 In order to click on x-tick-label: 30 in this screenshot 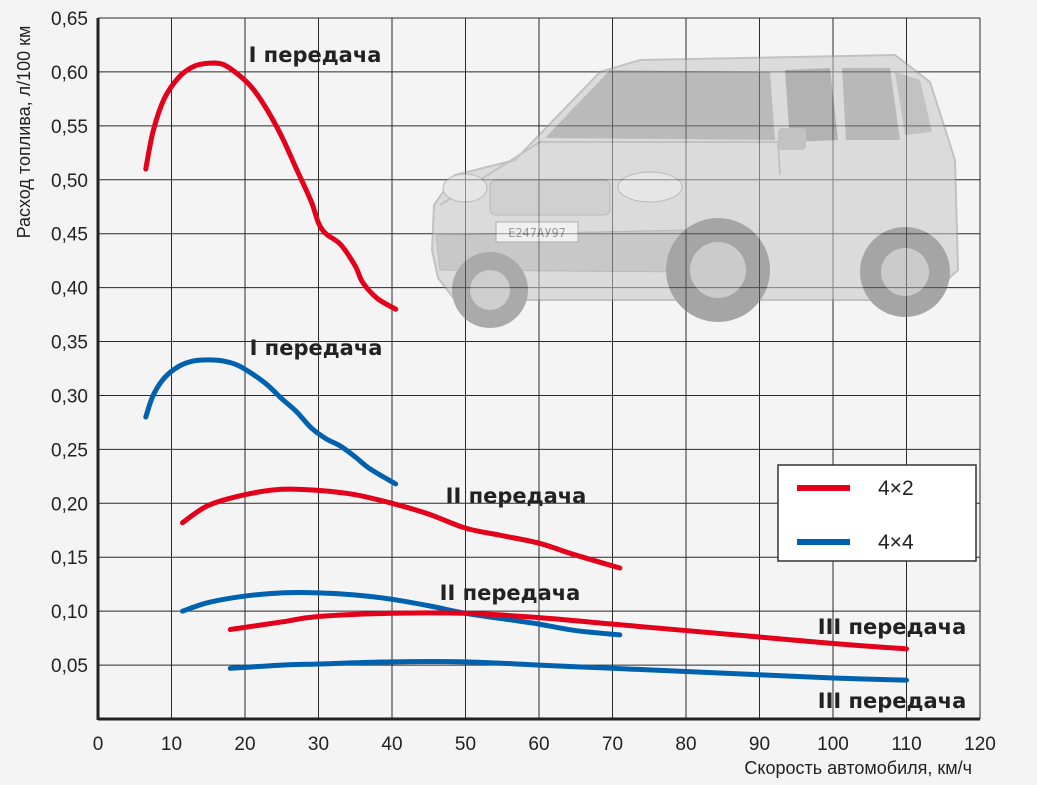, I will do `click(318, 744)`.